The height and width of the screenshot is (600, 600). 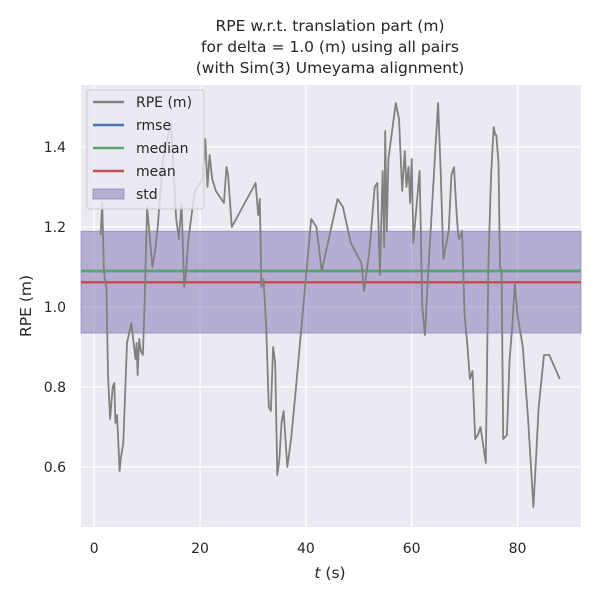 I want to click on y-tick-label-2: 1.0, so click(x=55, y=308).